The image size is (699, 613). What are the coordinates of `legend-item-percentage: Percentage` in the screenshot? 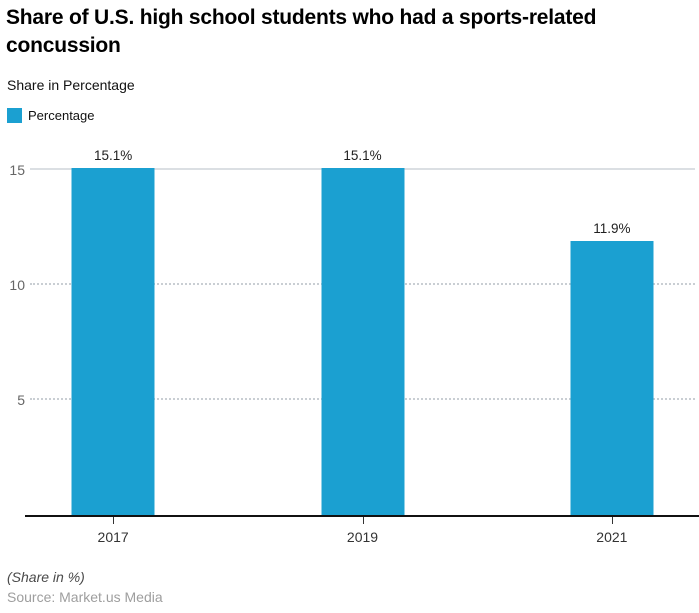 It's located at (51, 115).